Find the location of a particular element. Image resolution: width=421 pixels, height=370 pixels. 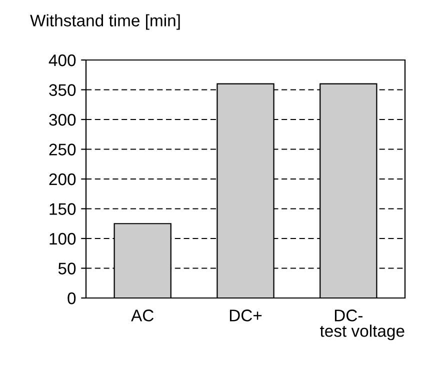

x-tick-label: DC- is located at coordinates (348, 316).